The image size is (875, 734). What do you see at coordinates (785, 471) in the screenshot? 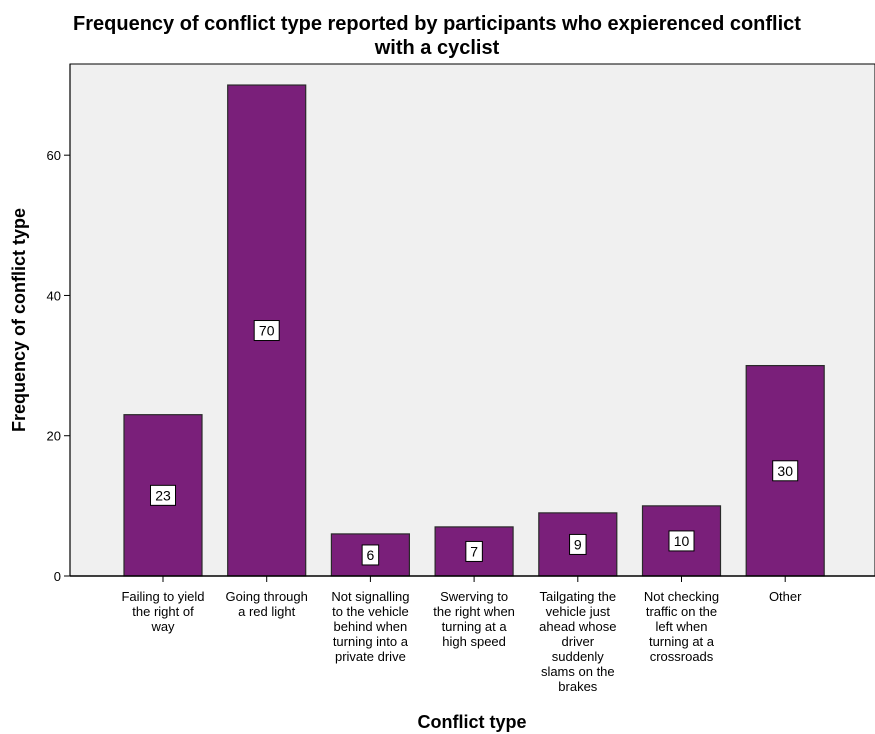
I see `data-label: 30` at bounding box center [785, 471].